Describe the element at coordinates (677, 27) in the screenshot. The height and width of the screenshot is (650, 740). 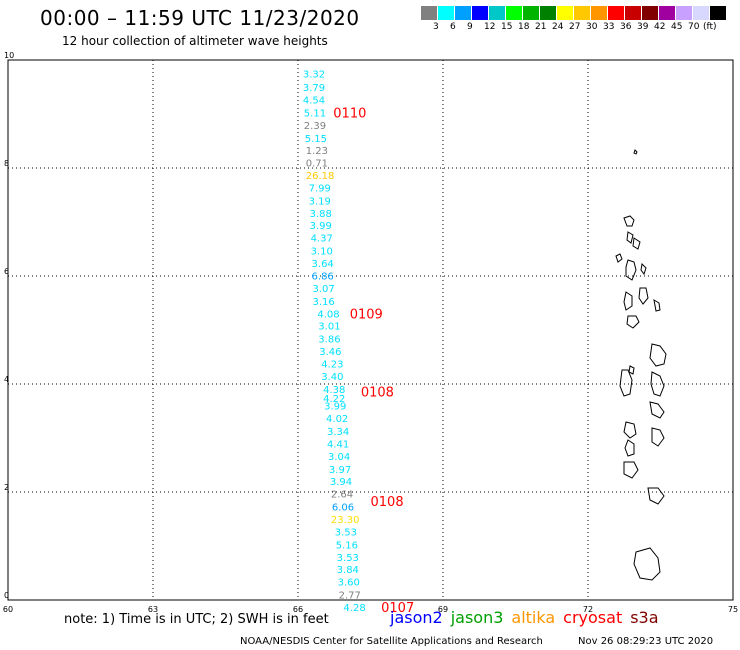
I see `legend-label: 45` at that location.